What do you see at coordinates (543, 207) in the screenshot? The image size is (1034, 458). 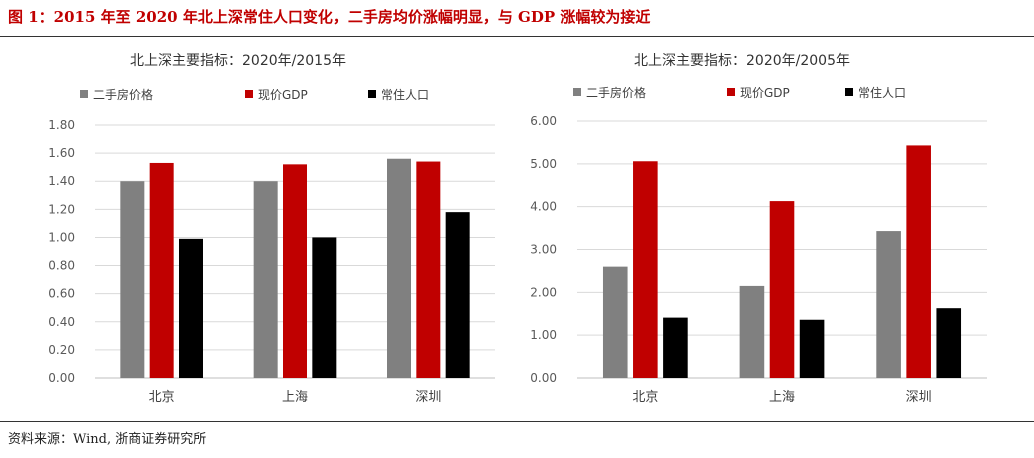 I see `y-tick-label: 4.00` at bounding box center [543, 207].